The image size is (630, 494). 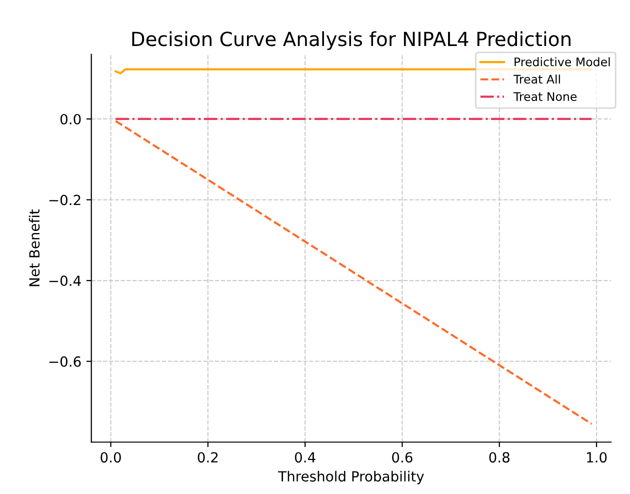 What do you see at coordinates (208, 457) in the screenshot?
I see `x-tick-label: 0.2` at bounding box center [208, 457].